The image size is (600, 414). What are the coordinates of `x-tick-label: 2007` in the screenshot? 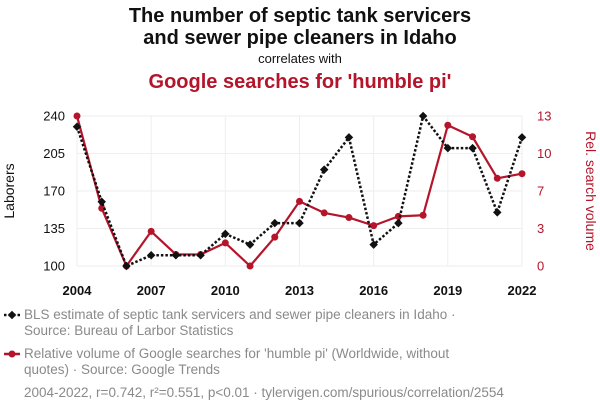 It's located at (151, 290).